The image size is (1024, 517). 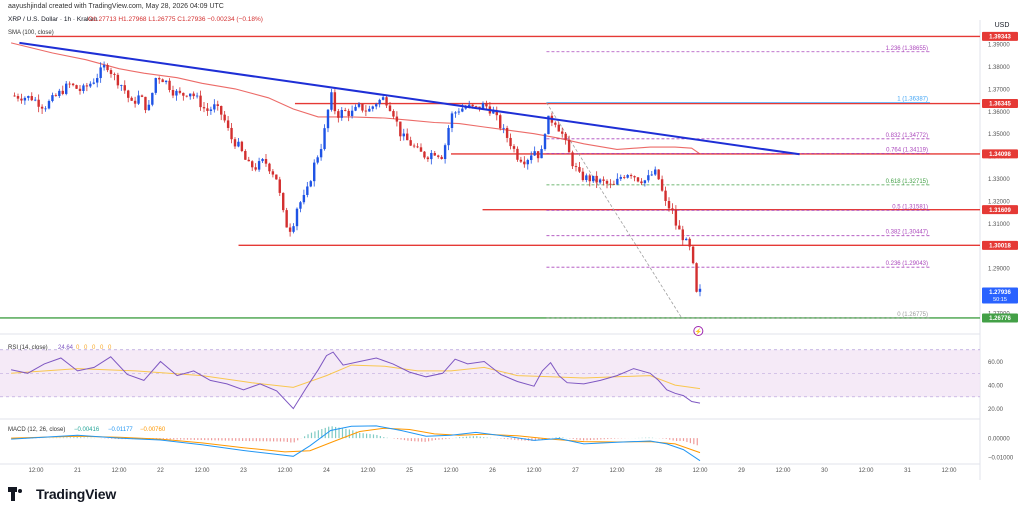 What do you see at coordinates (355, 98) in the screenshot?
I see `sma-100-line` at bounding box center [355, 98].